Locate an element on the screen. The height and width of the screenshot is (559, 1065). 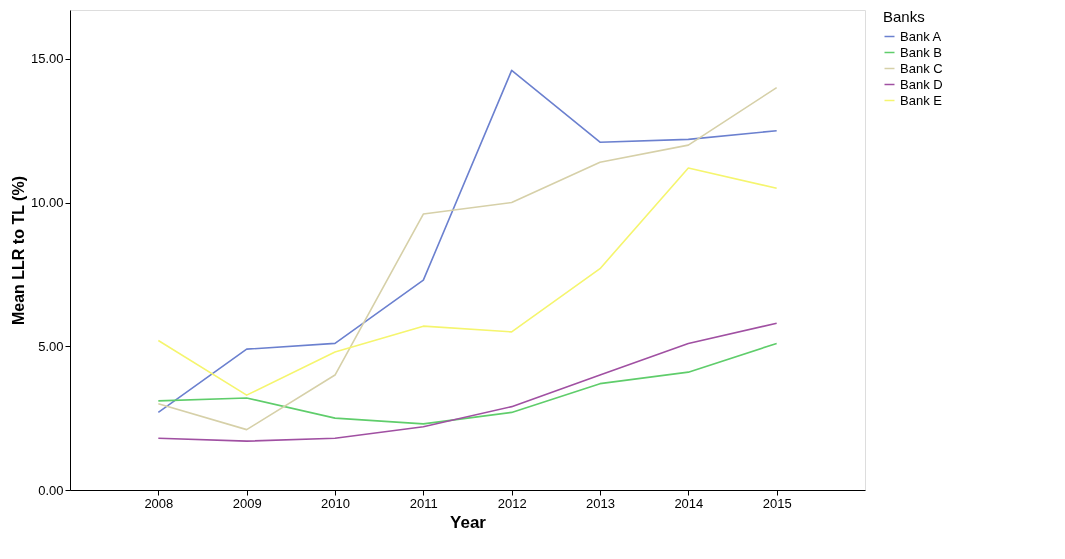
legend-title: Banks is located at coordinates (904, 16).